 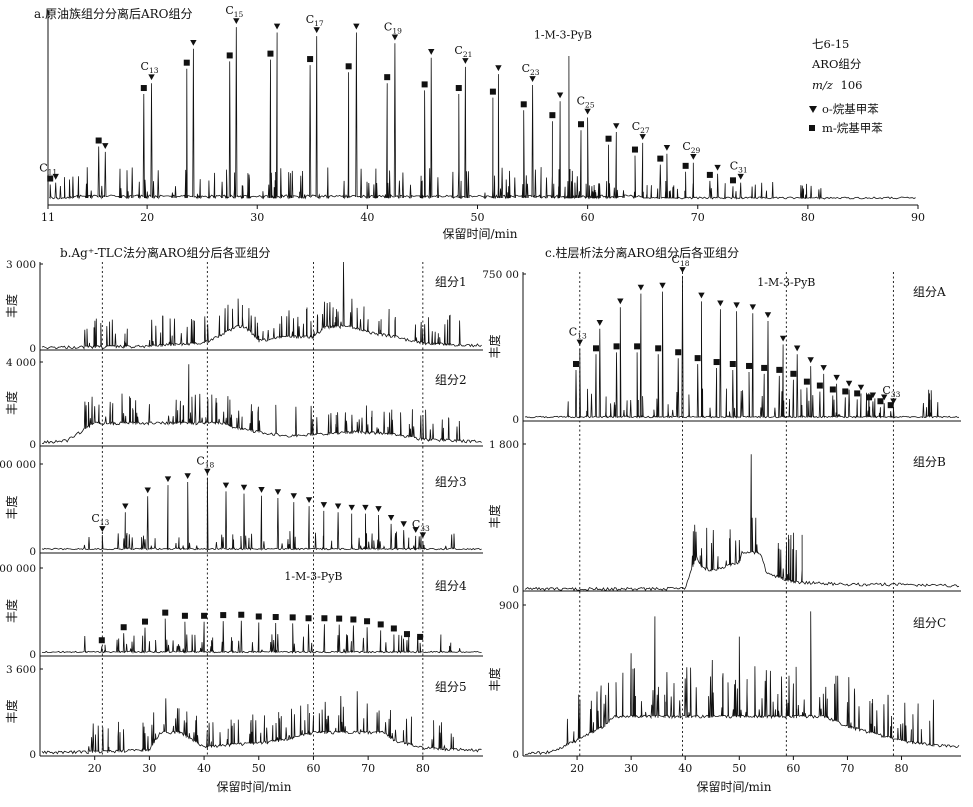 I want to click on panel-c-carbon-label: C33, so click(x=891, y=391).